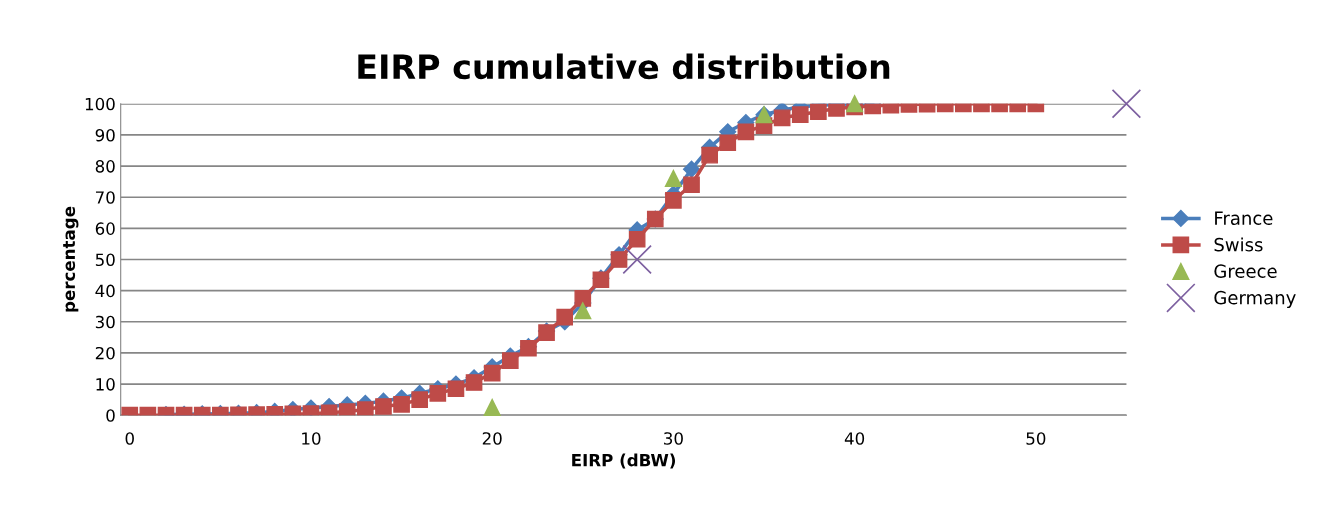 The height and width of the screenshot is (519, 1341). Describe the element at coordinates (105, 384) in the screenshot. I see `y-tick-label: 10` at that location.